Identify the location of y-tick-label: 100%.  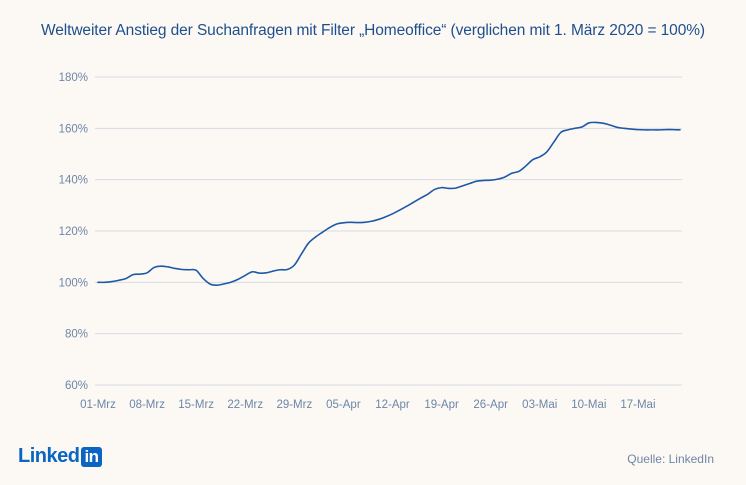
(73, 283).